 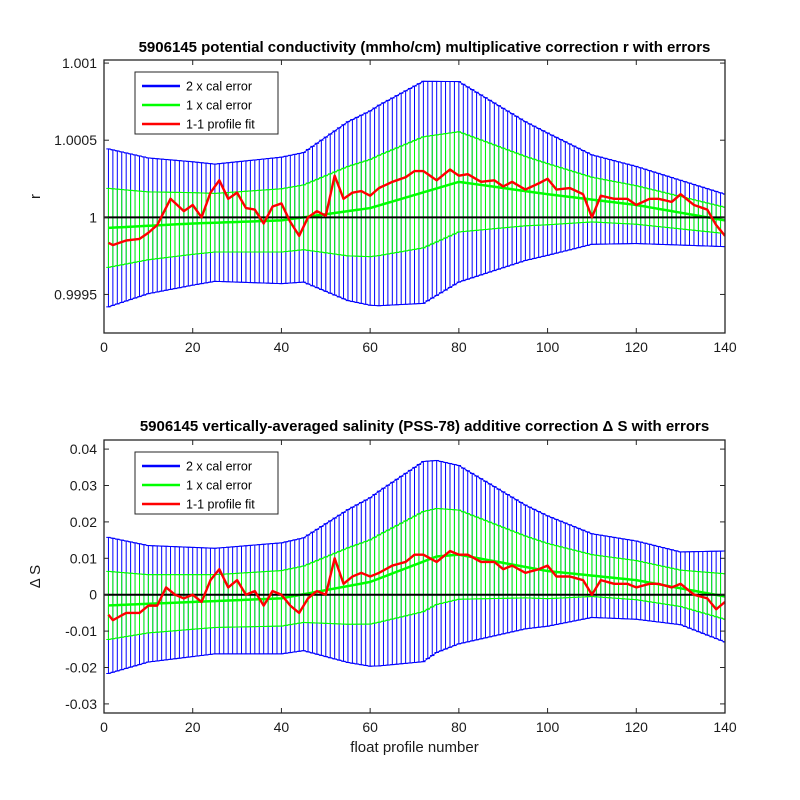 I want to click on y-tick-label: -0.02, so click(x=81, y=668).